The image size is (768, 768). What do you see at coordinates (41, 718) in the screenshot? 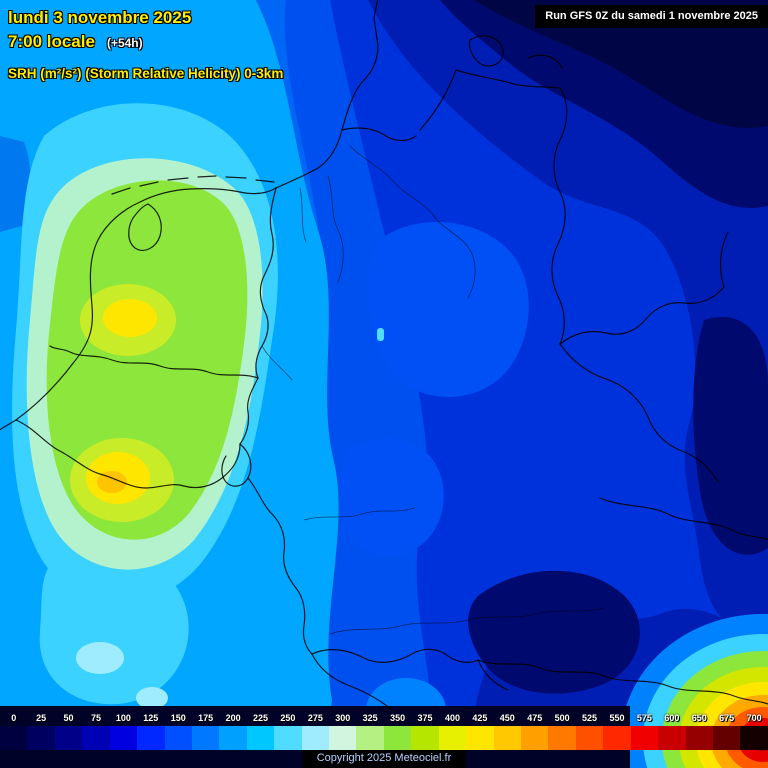
I see `legend-value: 25` at bounding box center [41, 718].